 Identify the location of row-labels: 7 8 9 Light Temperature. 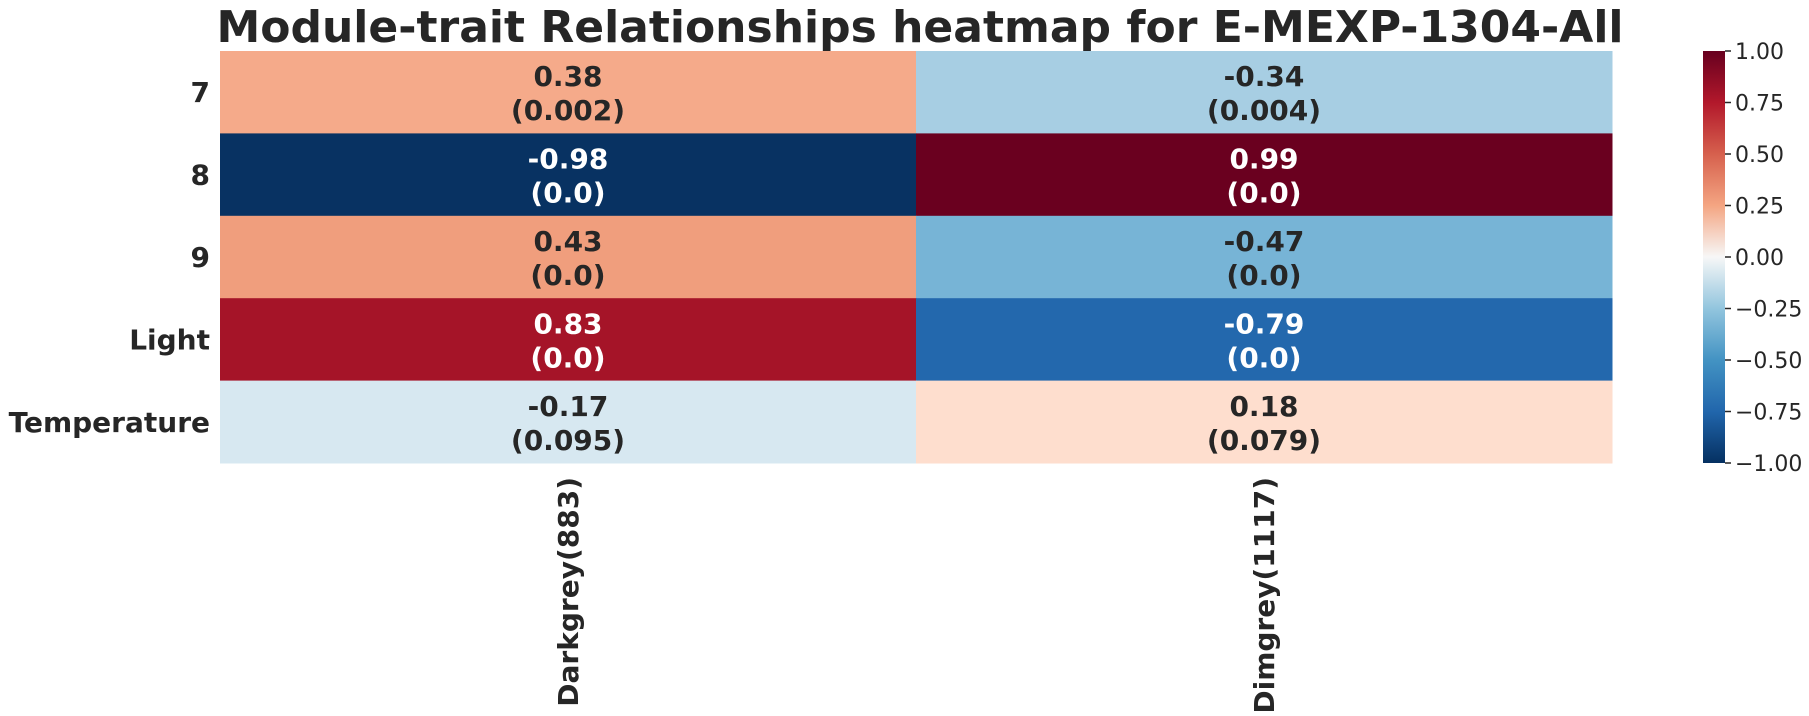
(109, 257).